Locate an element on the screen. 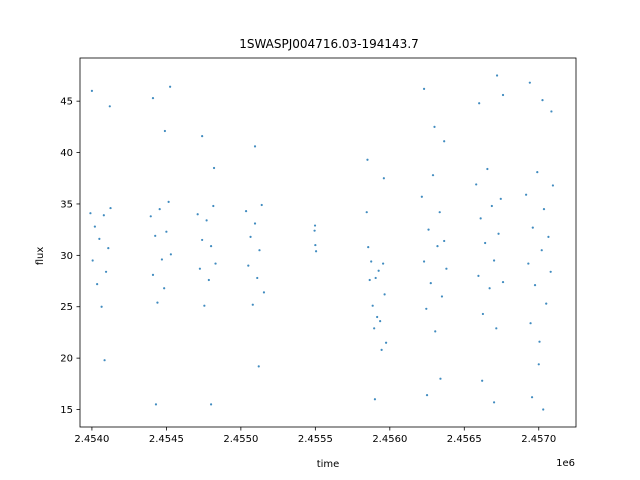 The height and width of the screenshot is (480, 640). y-tick-label: 45 is located at coordinates (66, 102).